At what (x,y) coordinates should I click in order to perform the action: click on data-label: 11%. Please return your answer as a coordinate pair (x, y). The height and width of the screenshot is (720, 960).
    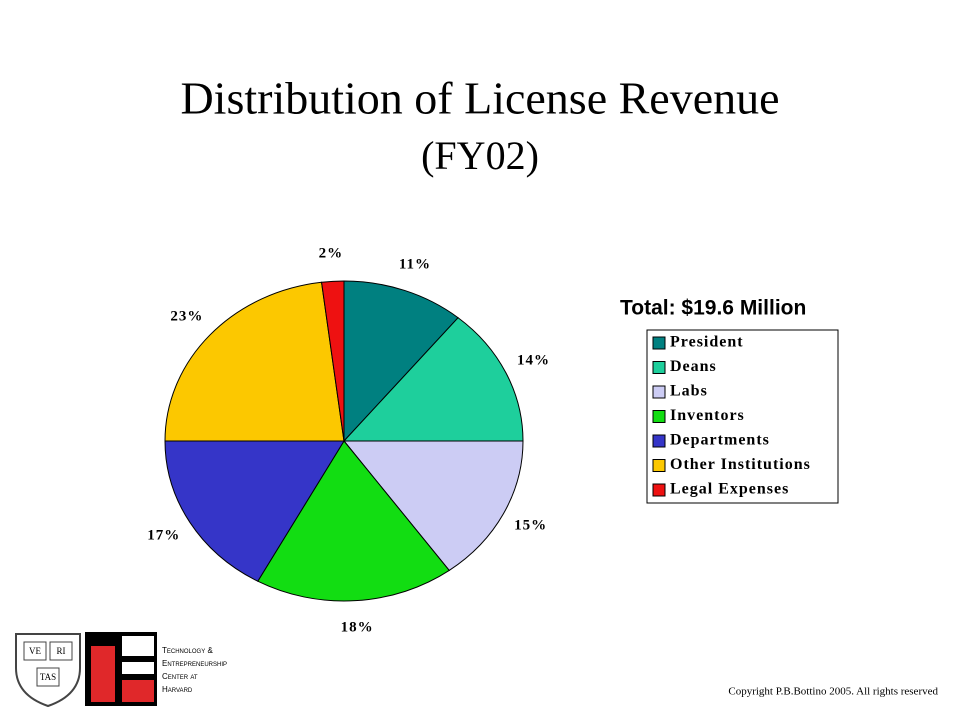
    Looking at the image, I should click on (415, 264).